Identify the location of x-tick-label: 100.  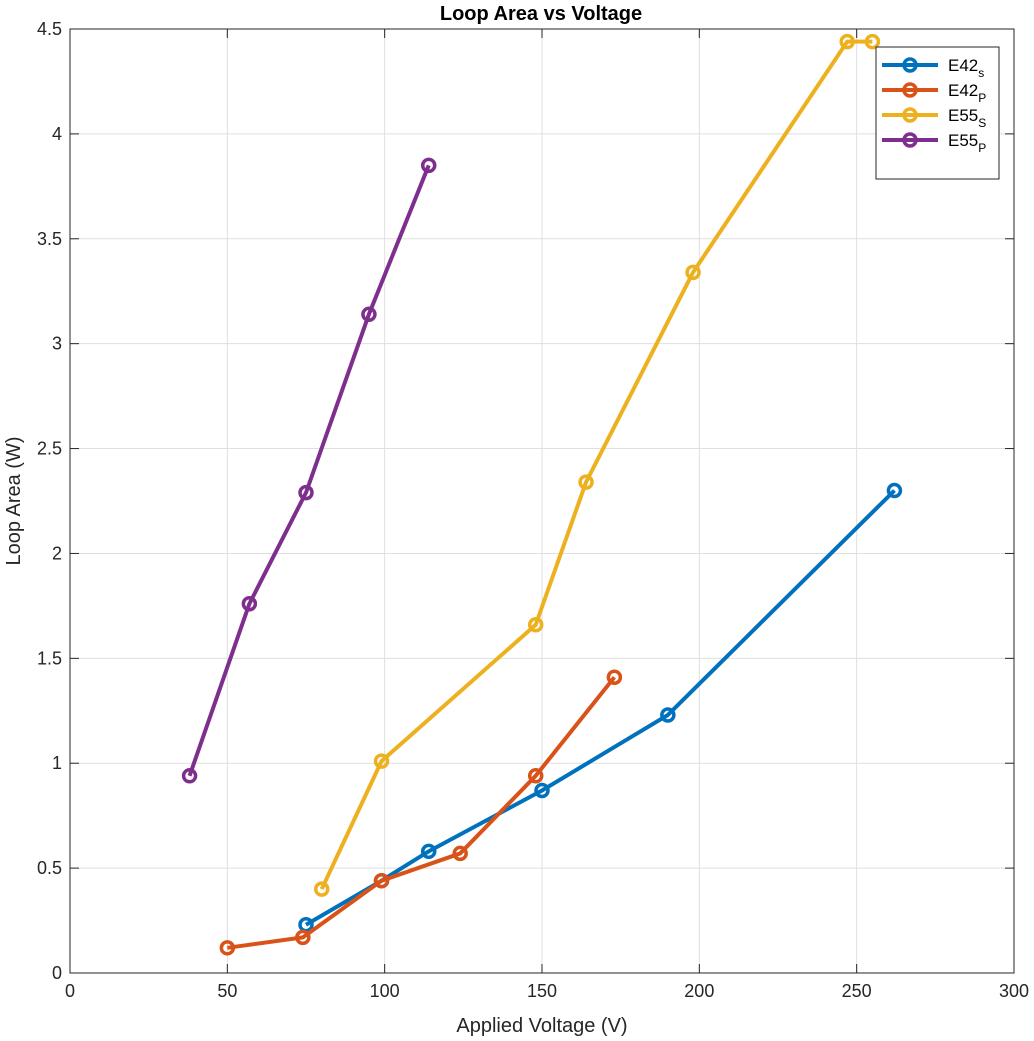
(385, 991).